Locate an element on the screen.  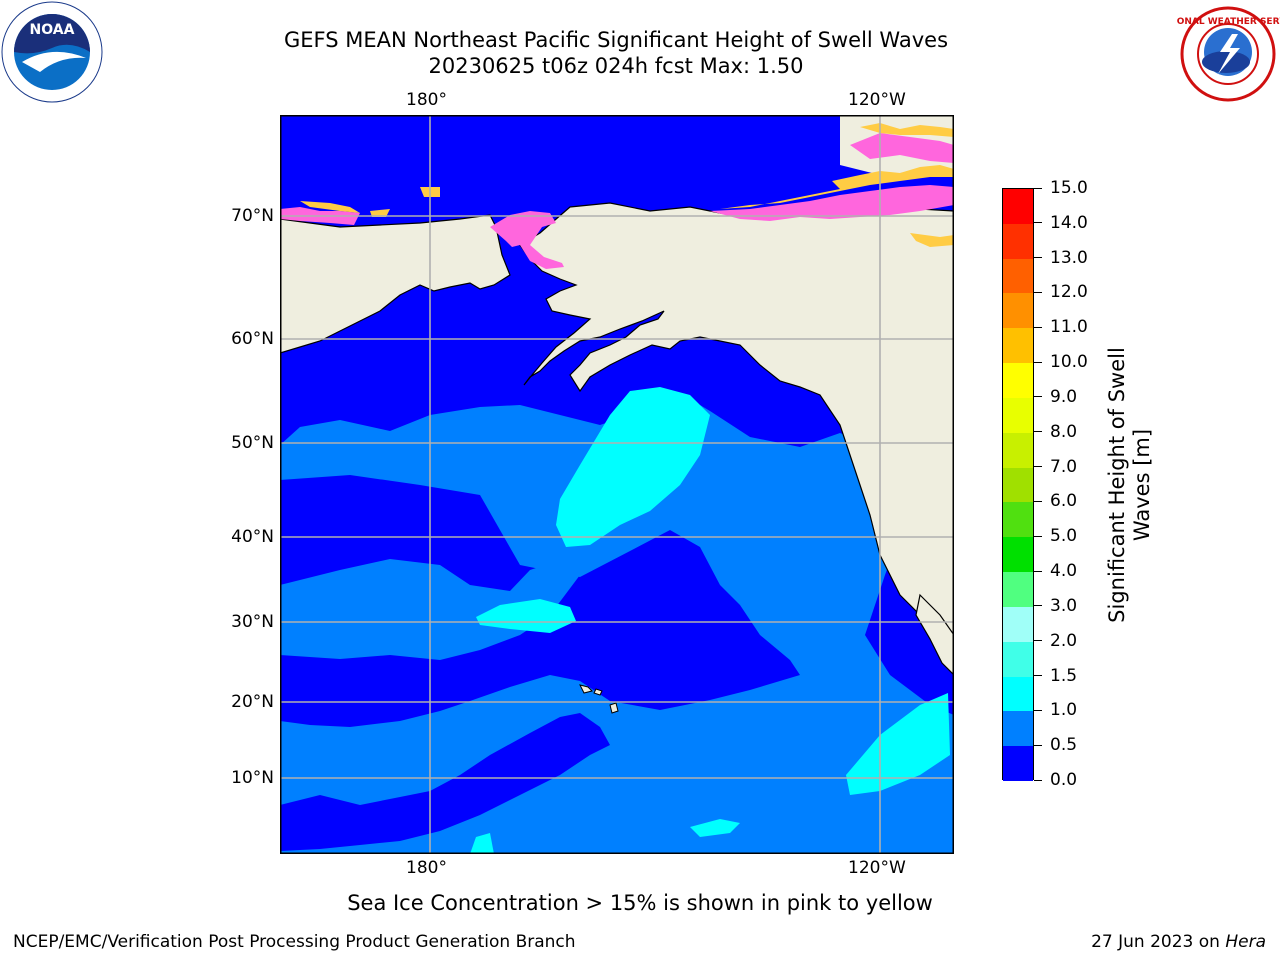
noaa-logo-text: NOAA is located at coordinates (52, 30).